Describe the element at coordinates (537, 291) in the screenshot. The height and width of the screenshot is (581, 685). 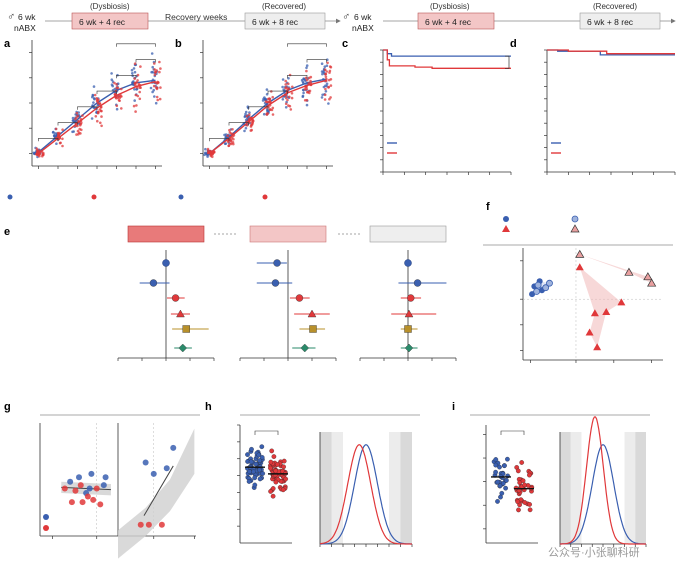
I see `pca-point-con-rec` at that location.